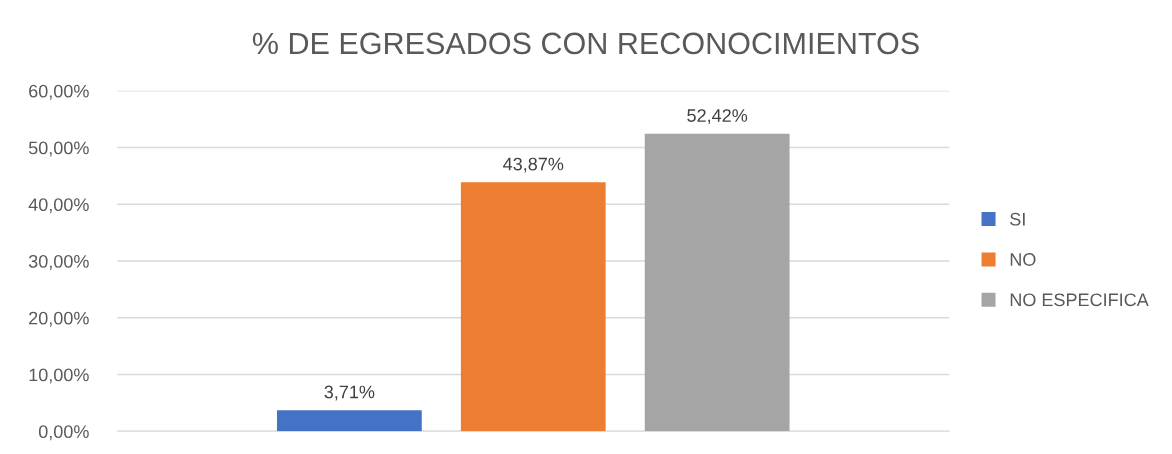 The height and width of the screenshot is (454, 1172). I want to click on data-label: 3,71%, so click(349, 393).